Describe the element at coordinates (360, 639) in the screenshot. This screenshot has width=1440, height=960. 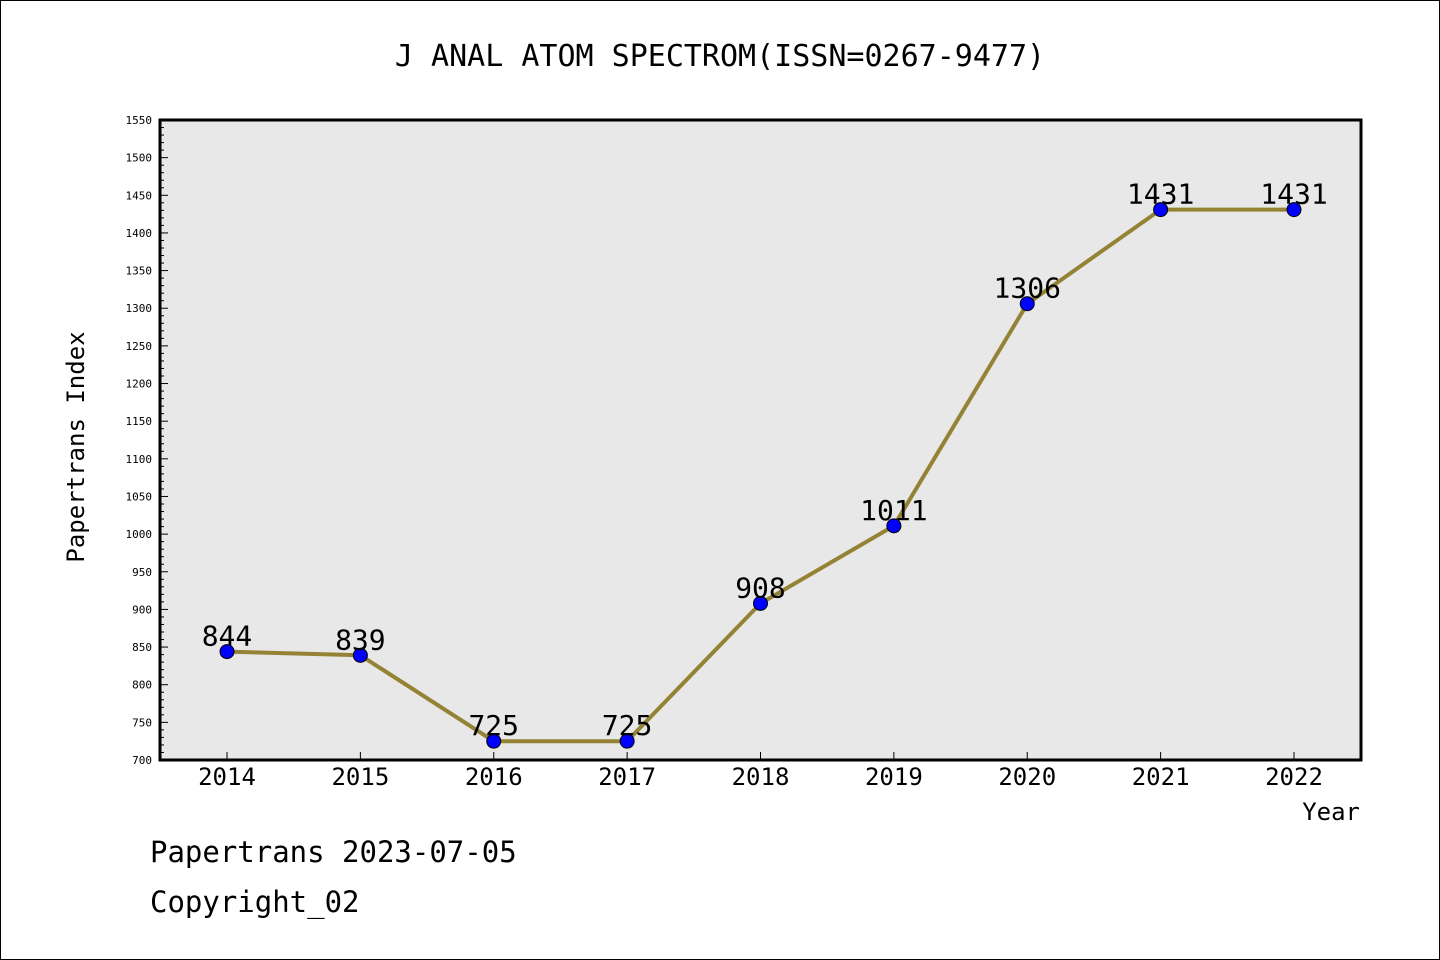
I see `data-label: 839` at that location.